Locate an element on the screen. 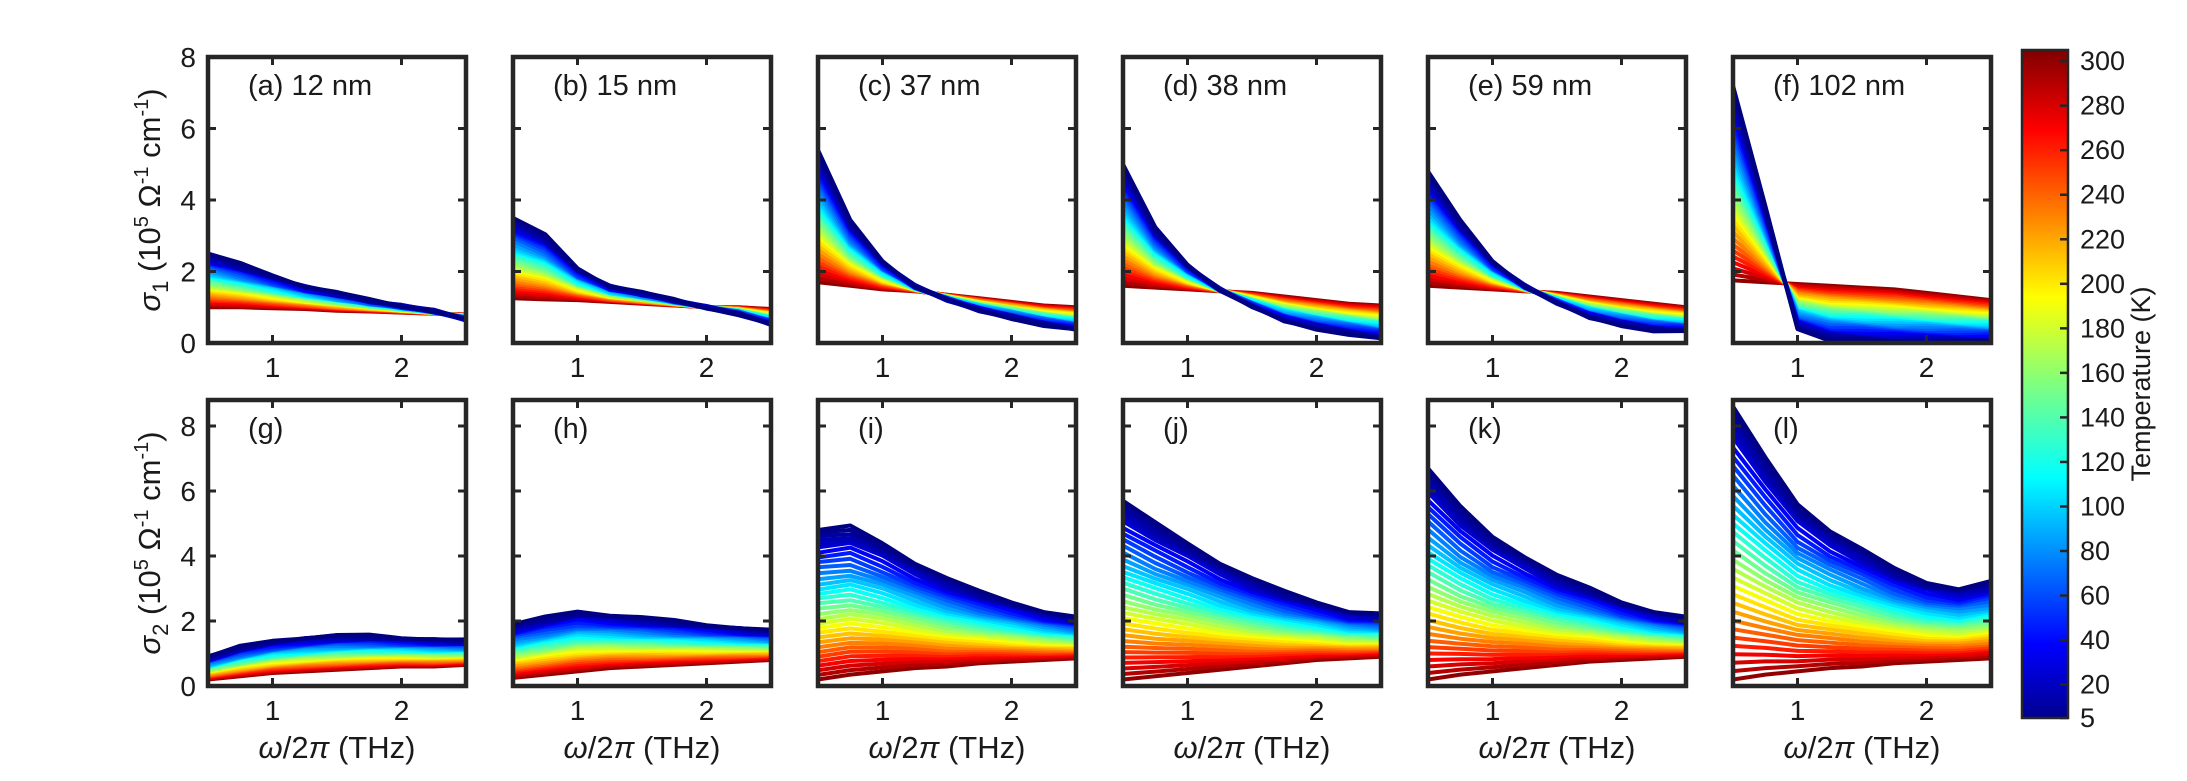 This screenshot has width=2187, height=781. colorbar-tick-label: 5 is located at coordinates (2087, 718).